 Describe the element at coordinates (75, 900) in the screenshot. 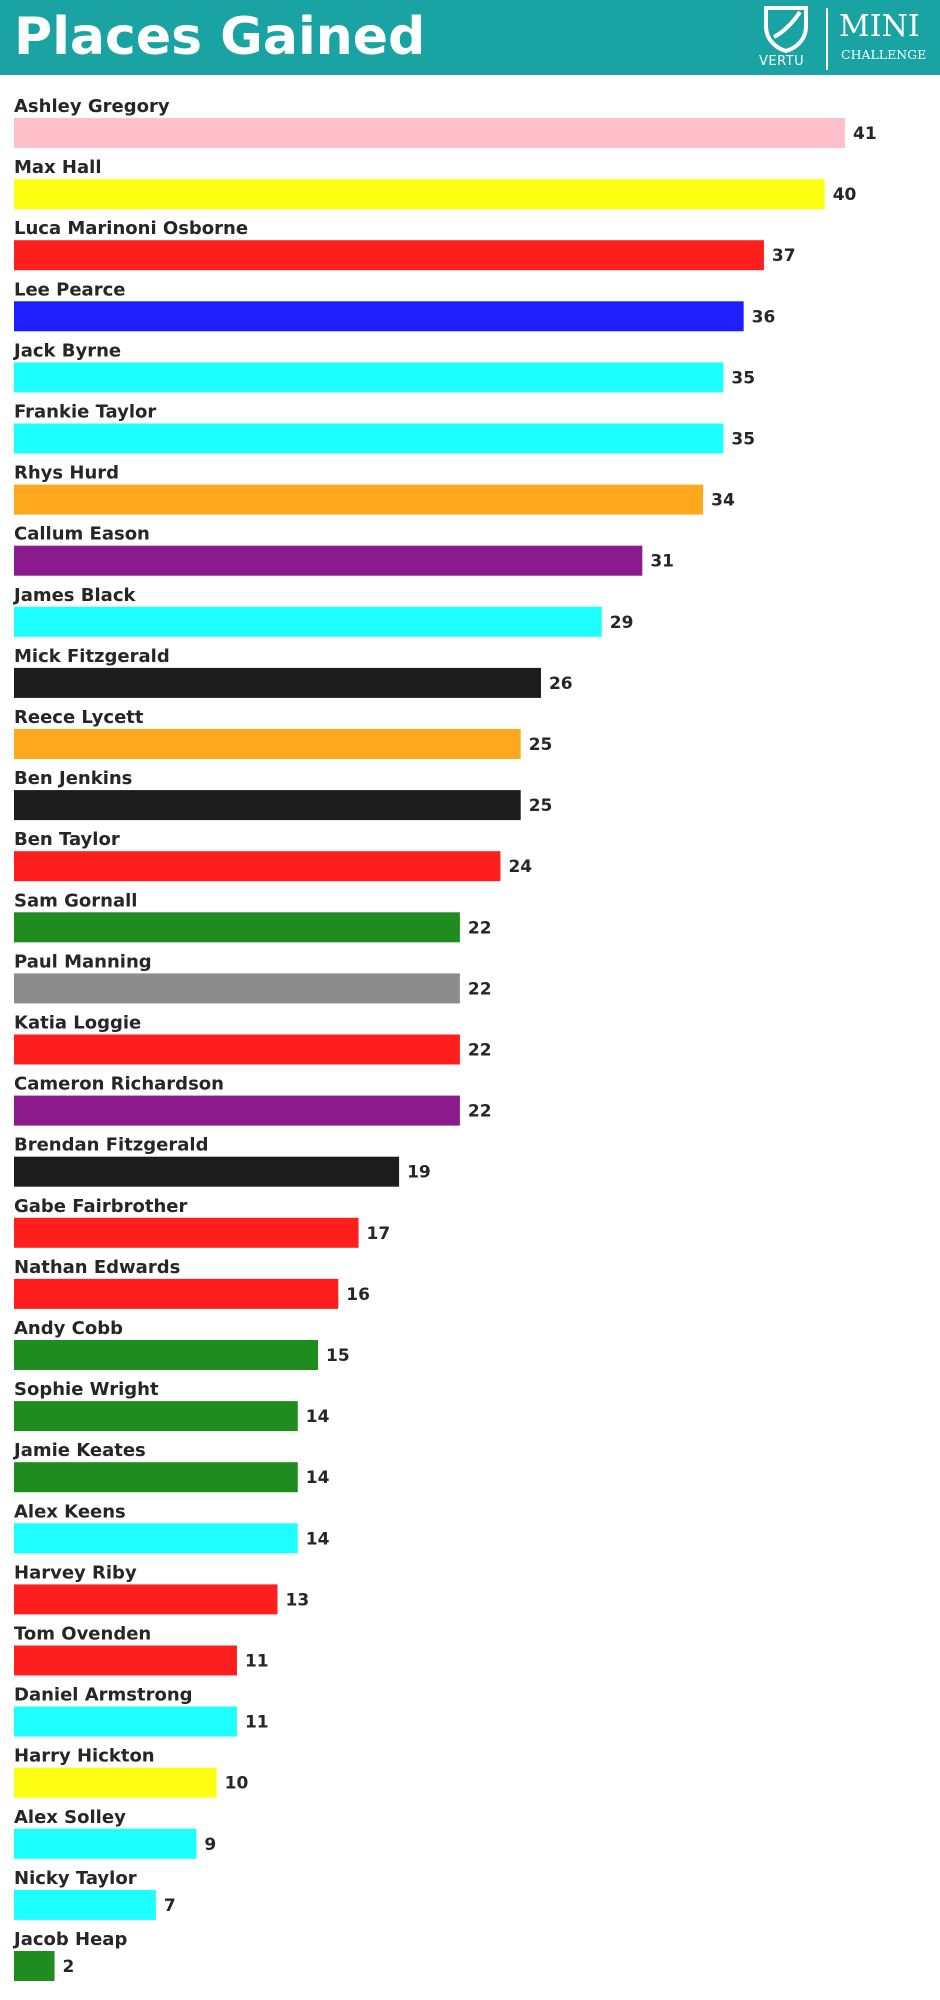

I see `bar-label: Sam Gornall` at that location.